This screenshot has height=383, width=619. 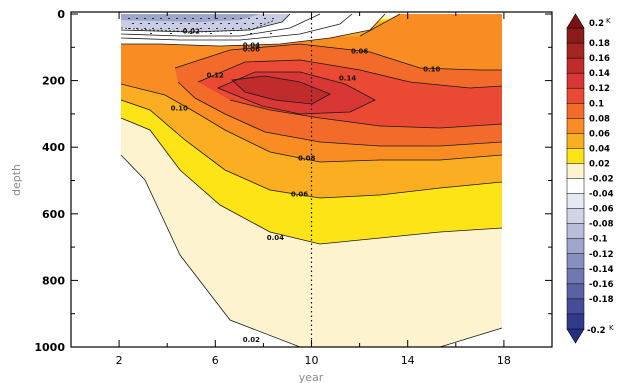 I want to click on y-tick-label: 400, so click(x=53, y=147).